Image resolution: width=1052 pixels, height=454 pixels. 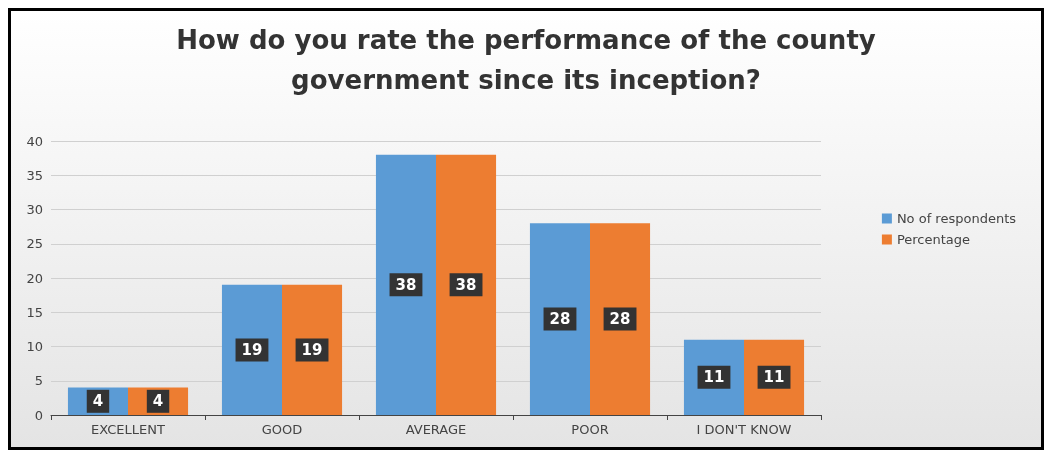 I want to click on legend-label: Percentage, so click(x=933, y=239).